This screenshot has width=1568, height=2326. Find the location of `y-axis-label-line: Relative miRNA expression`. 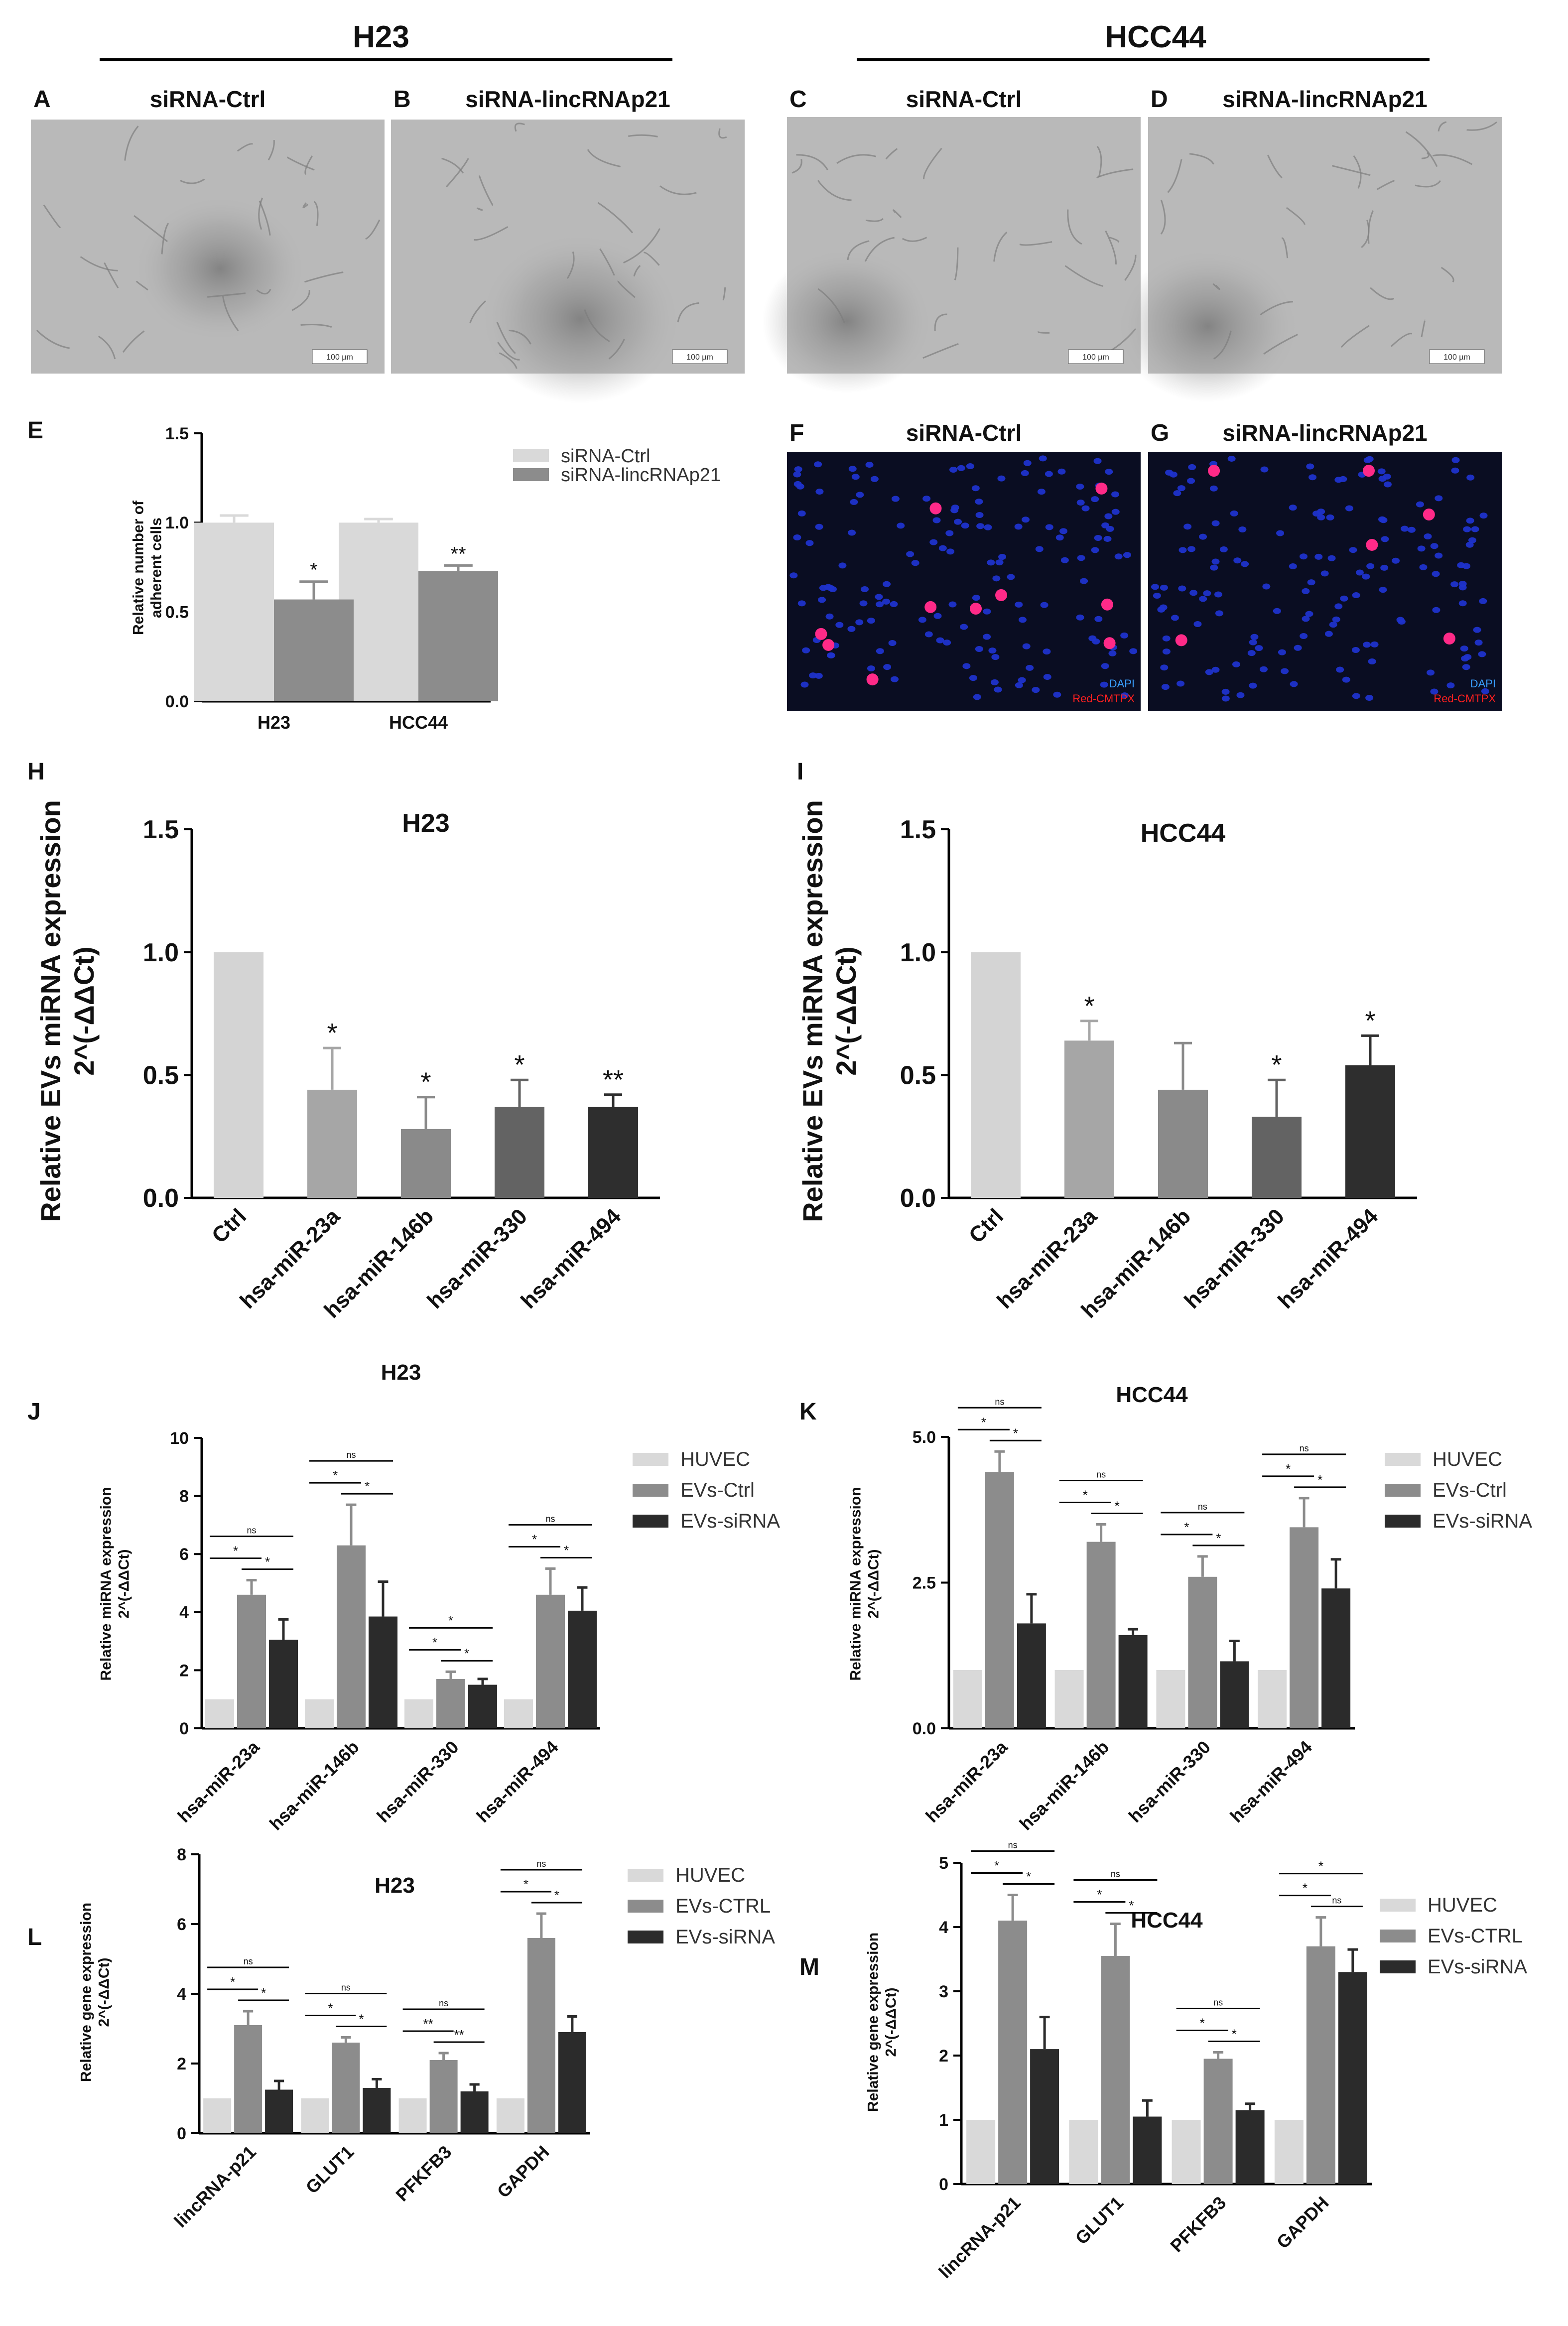

y-axis-label-line: Relative miRNA expression is located at coordinates (856, 1583).